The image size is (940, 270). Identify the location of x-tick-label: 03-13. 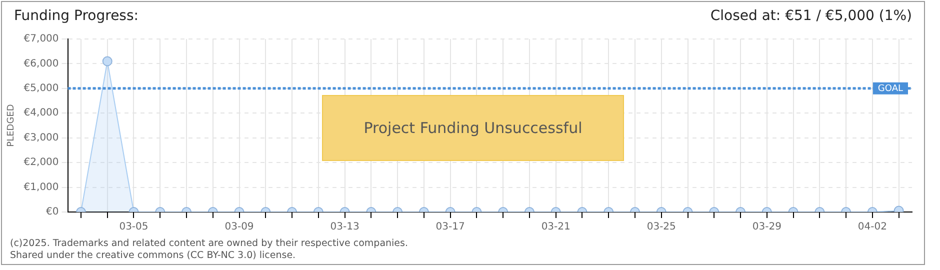
(345, 227).